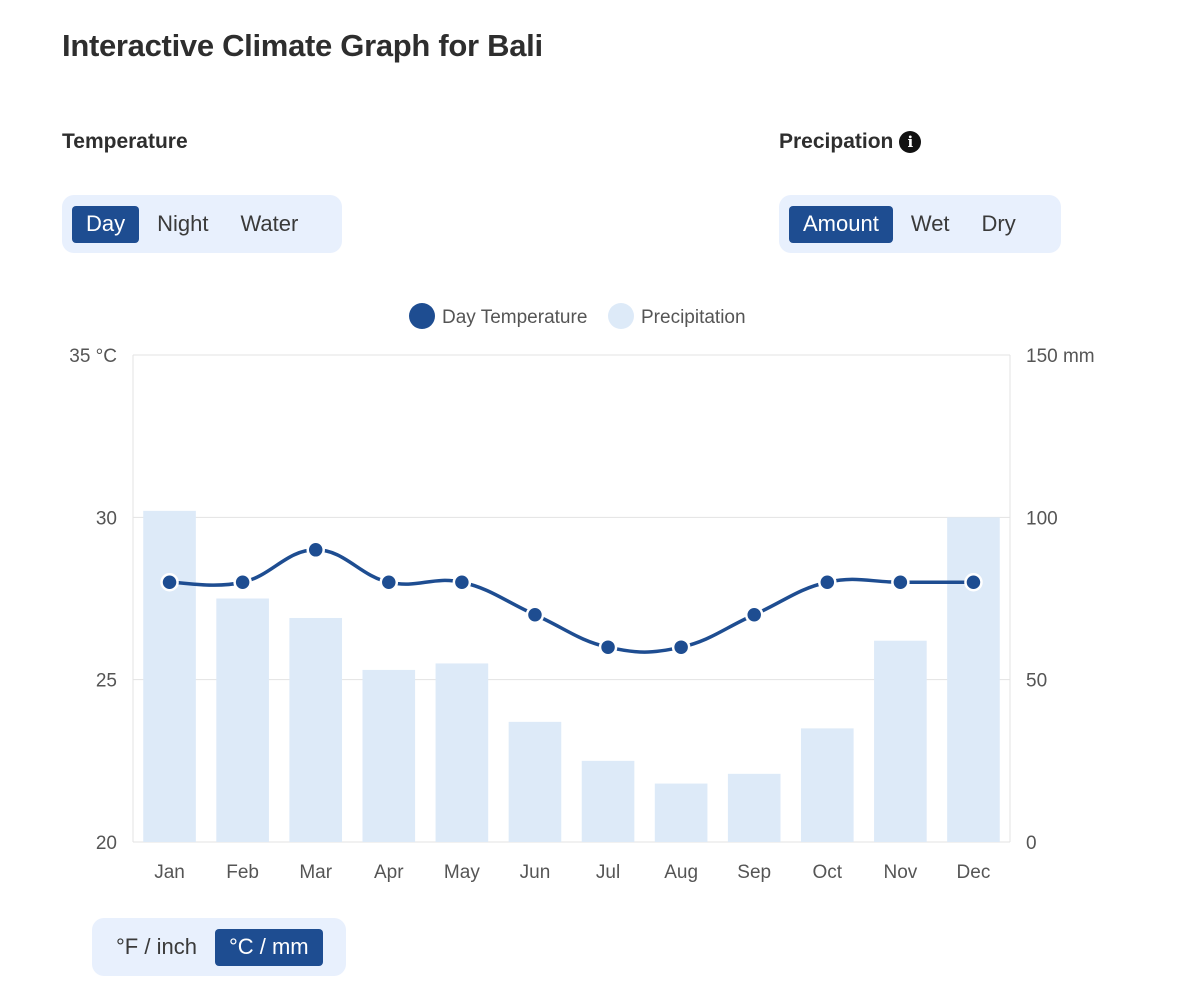 This screenshot has height=1000, width=1200. I want to click on precipitation-option-amount: Amount, so click(841, 224).